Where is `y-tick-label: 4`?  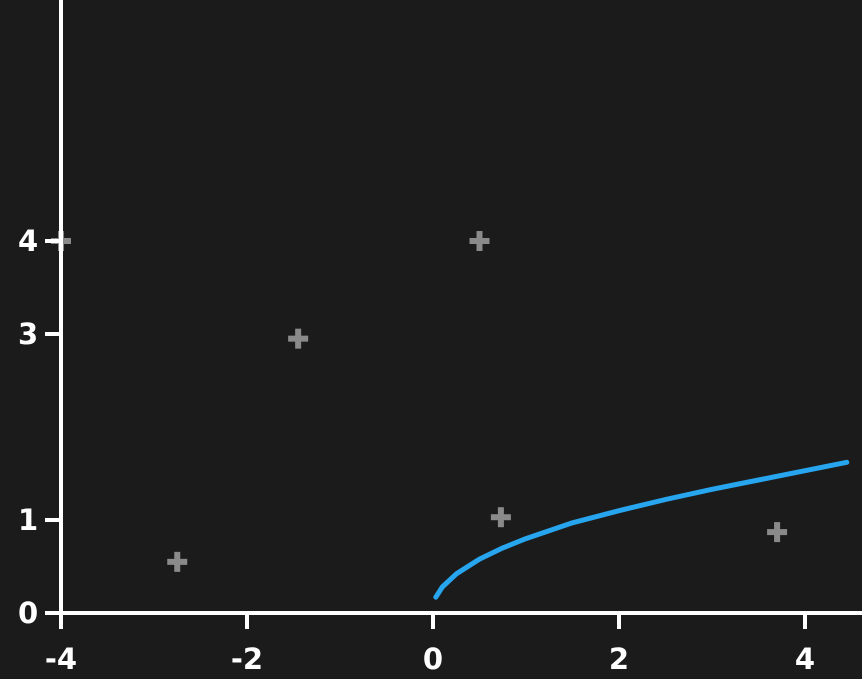 y-tick-label: 4 is located at coordinates (28, 241).